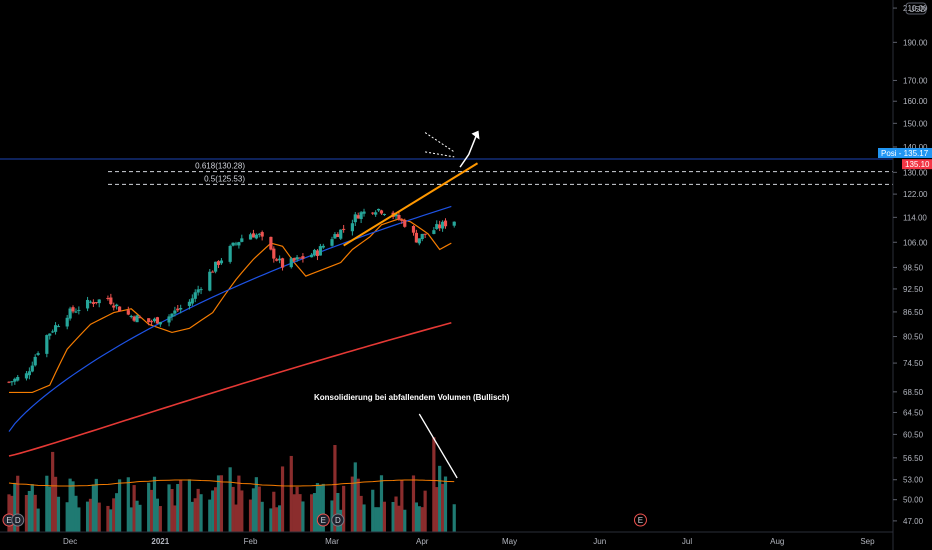  I want to click on time-tick-label: May, so click(509, 541).